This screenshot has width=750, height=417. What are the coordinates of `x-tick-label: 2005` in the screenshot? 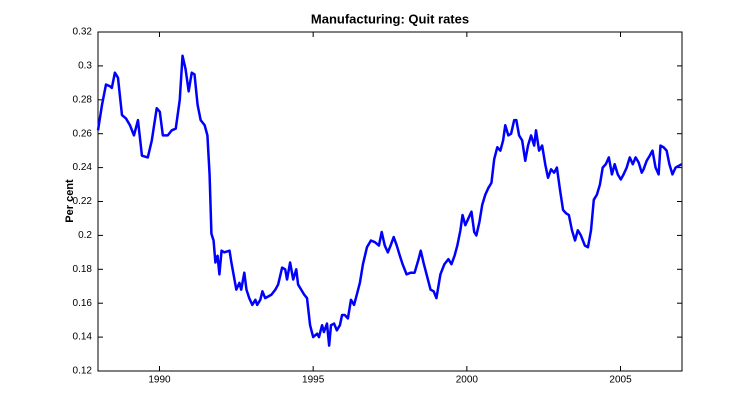 It's located at (620, 380).